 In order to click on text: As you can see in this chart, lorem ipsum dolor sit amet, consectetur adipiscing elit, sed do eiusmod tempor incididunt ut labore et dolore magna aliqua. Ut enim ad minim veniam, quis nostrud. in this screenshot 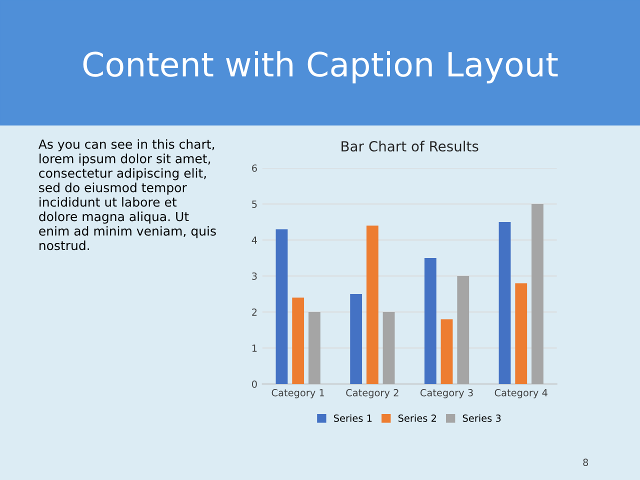, I will do `click(127, 194)`.